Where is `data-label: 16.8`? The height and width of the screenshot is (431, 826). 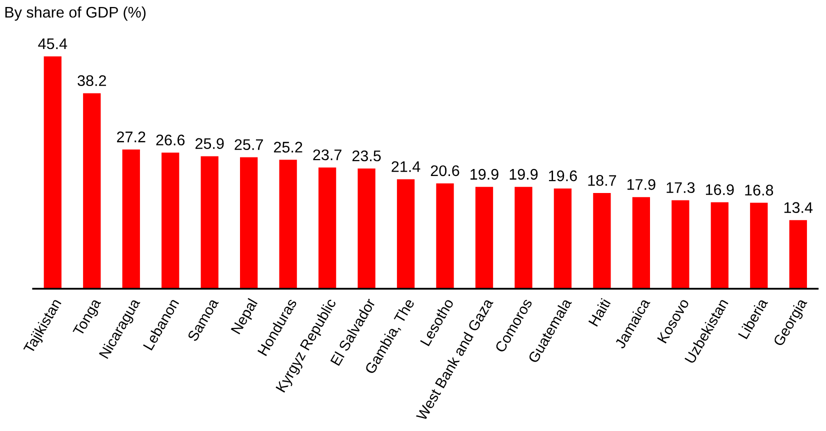 data-label: 16.8 is located at coordinates (759, 190).